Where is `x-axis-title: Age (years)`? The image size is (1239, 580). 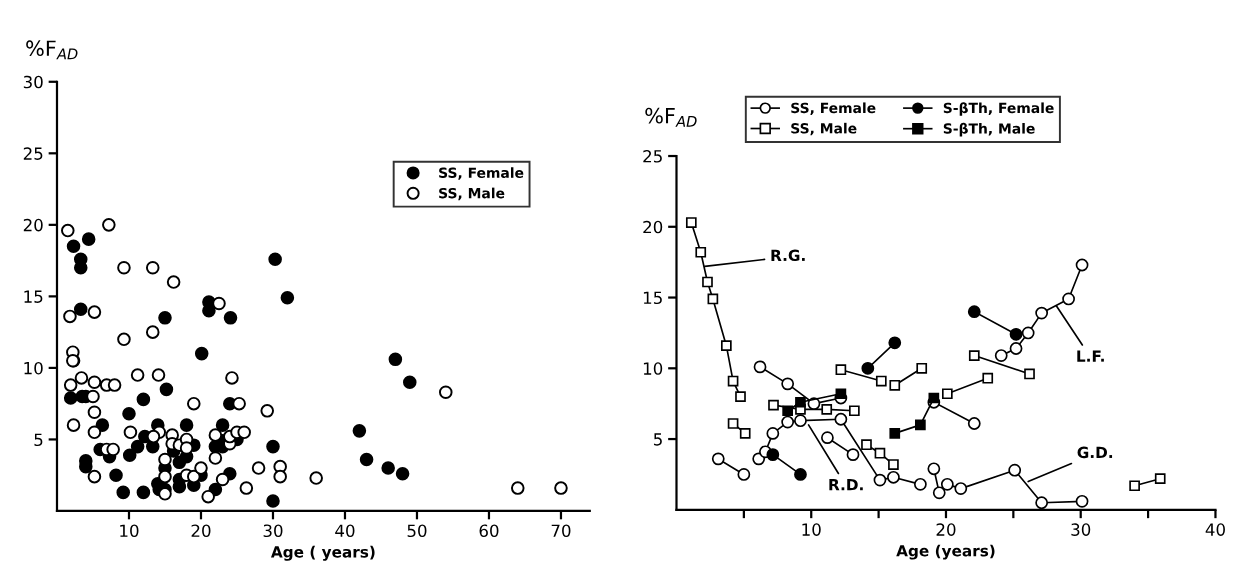 x-axis-title: Age (years) is located at coordinates (945, 552).